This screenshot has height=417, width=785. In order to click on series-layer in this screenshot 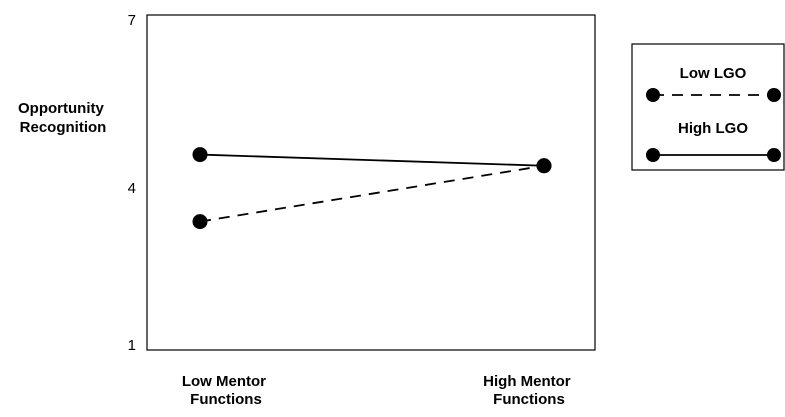, I will do `click(372, 188)`.